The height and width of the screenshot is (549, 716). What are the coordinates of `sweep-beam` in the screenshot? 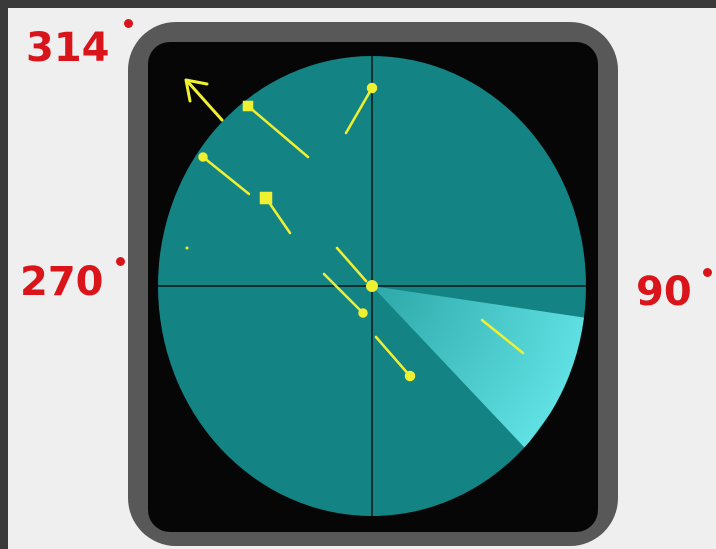 It's located at (479, 367).